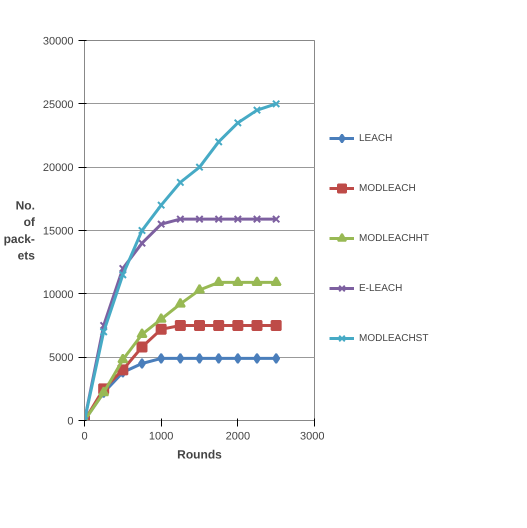  What do you see at coordinates (161, 436) in the screenshot?
I see `x-tick-label: 1000` at bounding box center [161, 436].